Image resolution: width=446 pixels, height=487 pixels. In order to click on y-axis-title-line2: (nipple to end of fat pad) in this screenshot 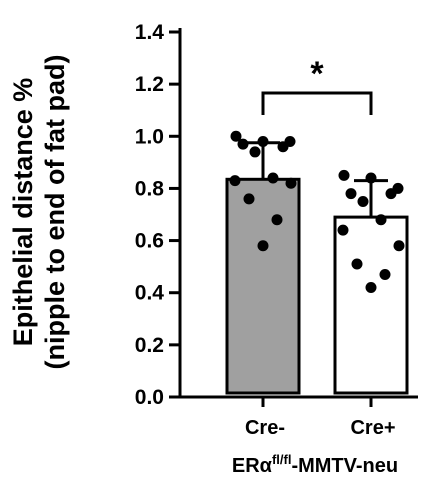, I will do `click(55, 212)`.